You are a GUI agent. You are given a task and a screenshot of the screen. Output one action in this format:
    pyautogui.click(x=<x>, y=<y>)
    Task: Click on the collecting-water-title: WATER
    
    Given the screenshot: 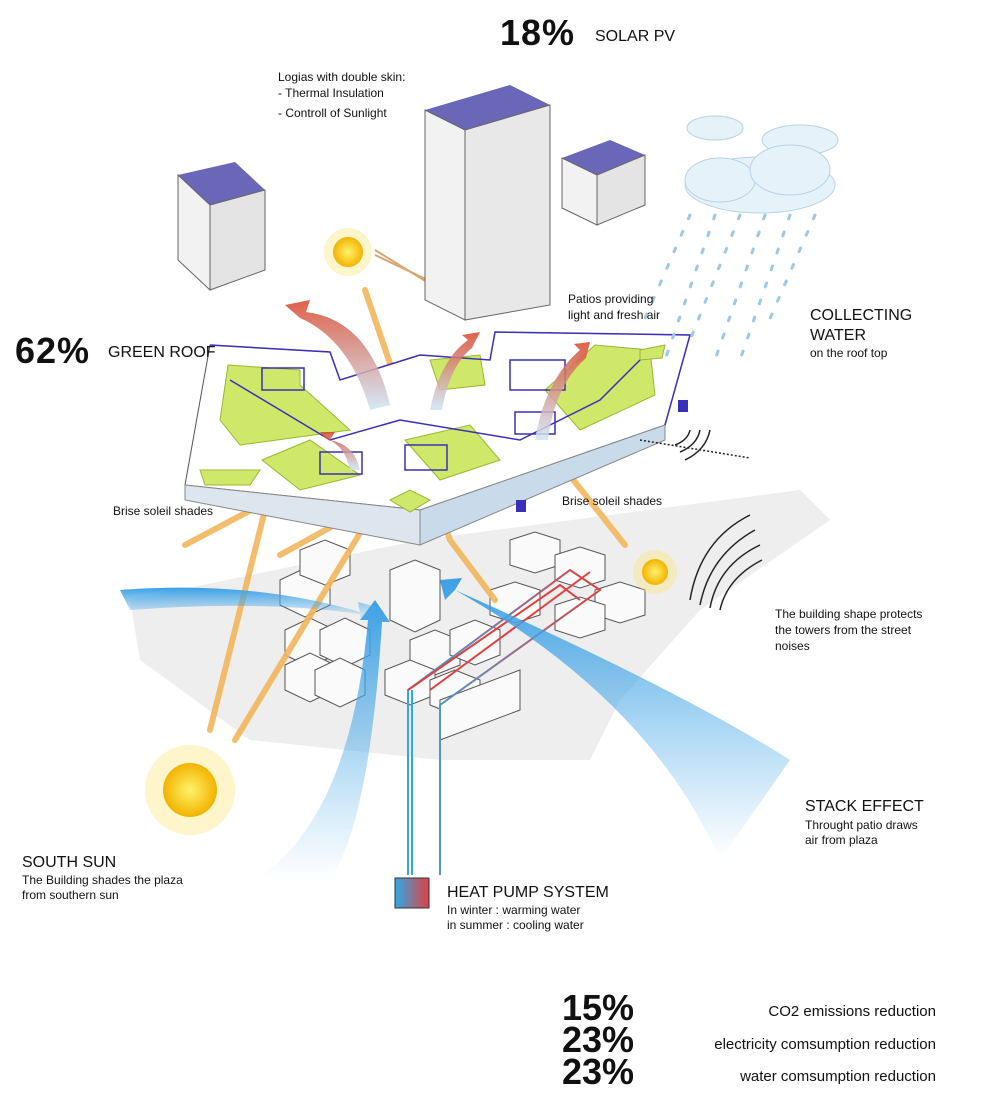 What is the action you would take?
    pyautogui.click(x=838, y=335)
    